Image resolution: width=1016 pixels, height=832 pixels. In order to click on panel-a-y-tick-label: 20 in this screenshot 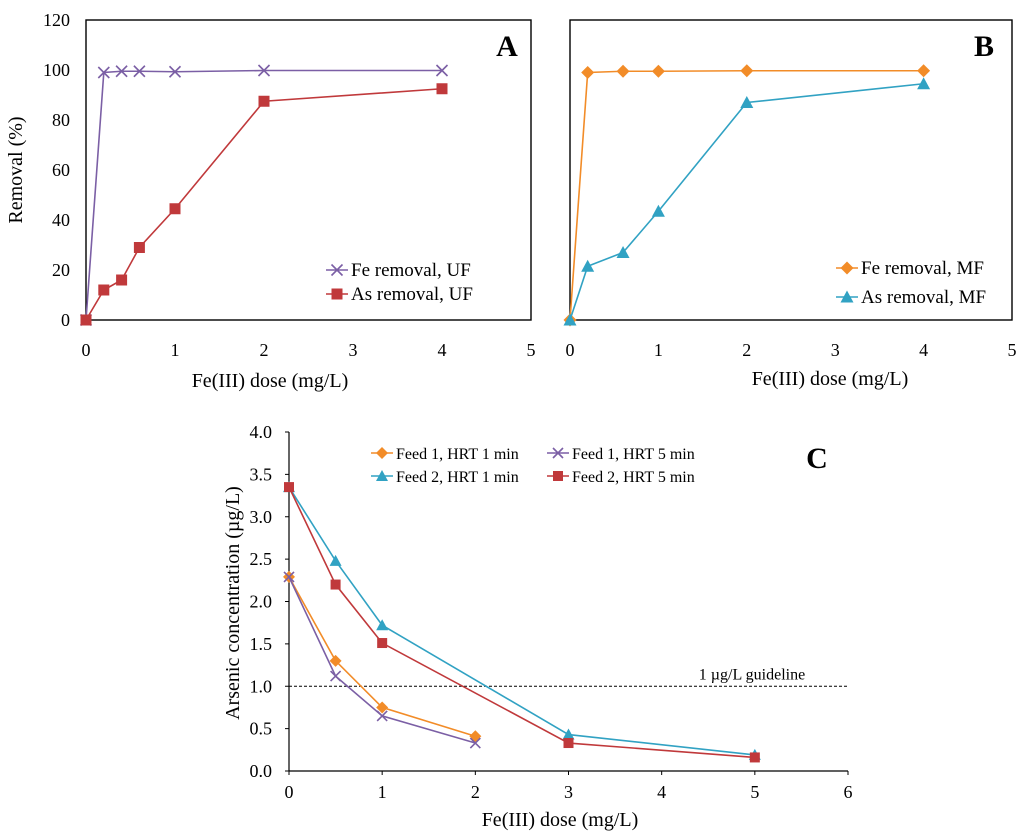, I will do `click(61, 270)`.